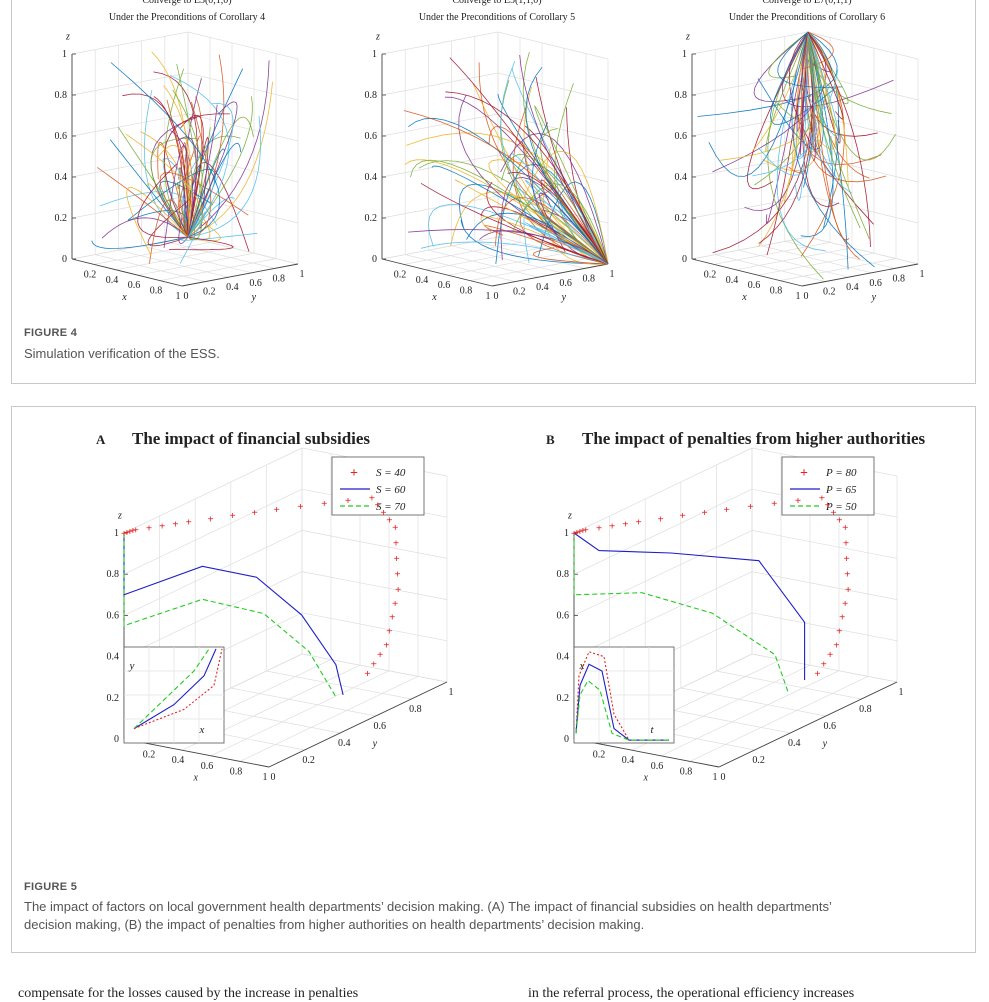 Image resolution: width=989 pixels, height=1002 pixels. What do you see at coordinates (122, 353) in the screenshot?
I see `figure-4-caption: Simulation verification of the ESS.` at bounding box center [122, 353].